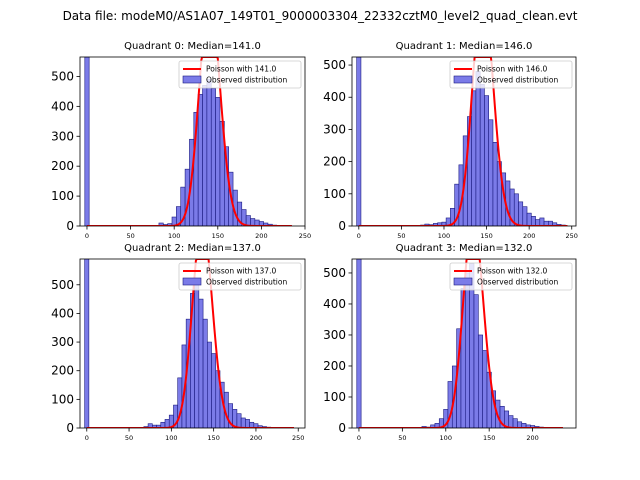 Image resolution: width=640 pixels, height=480 pixels. What do you see at coordinates (241, 271) in the screenshot?
I see `legend-label-poisson: Poisson with 137.0` at bounding box center [241, 271].